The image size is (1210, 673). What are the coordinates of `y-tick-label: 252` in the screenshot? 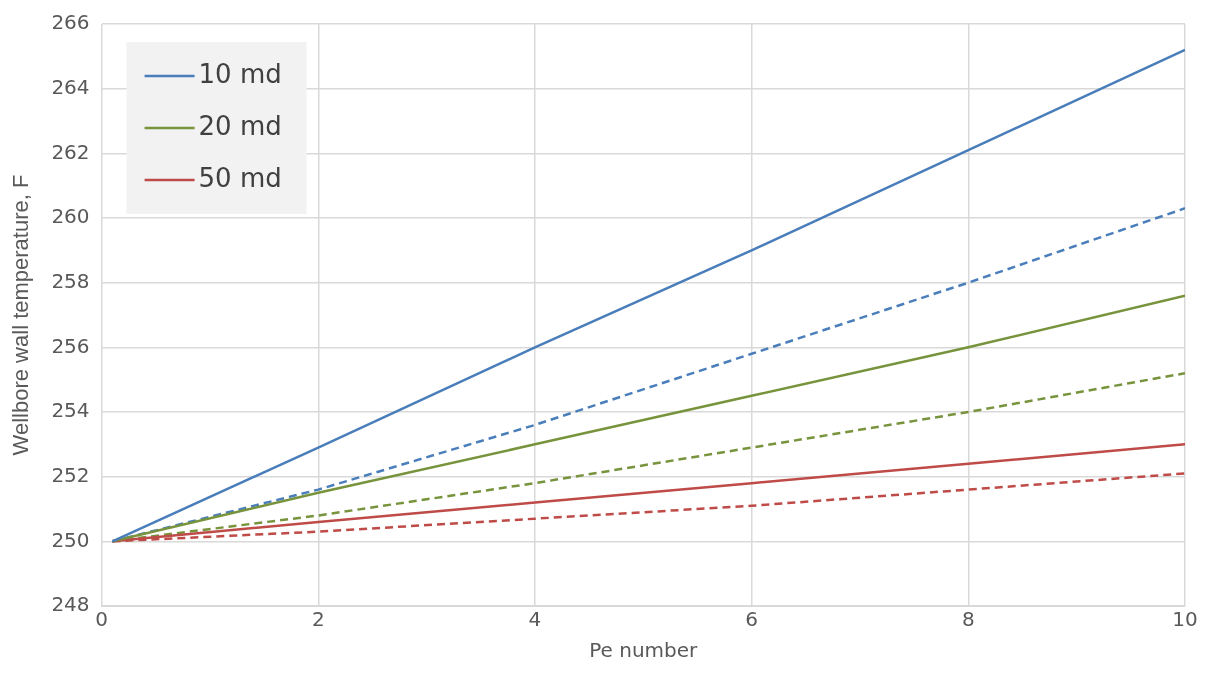 It's located at (70, 474).